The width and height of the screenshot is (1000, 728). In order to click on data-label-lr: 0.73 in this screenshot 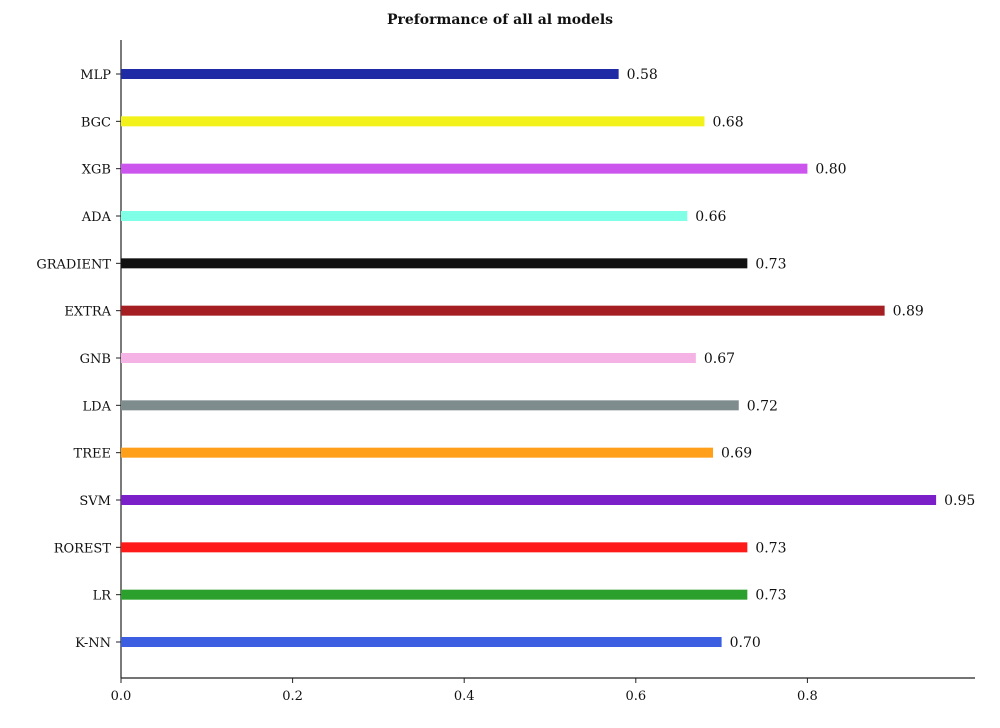, I will do `click(770, 596)`.